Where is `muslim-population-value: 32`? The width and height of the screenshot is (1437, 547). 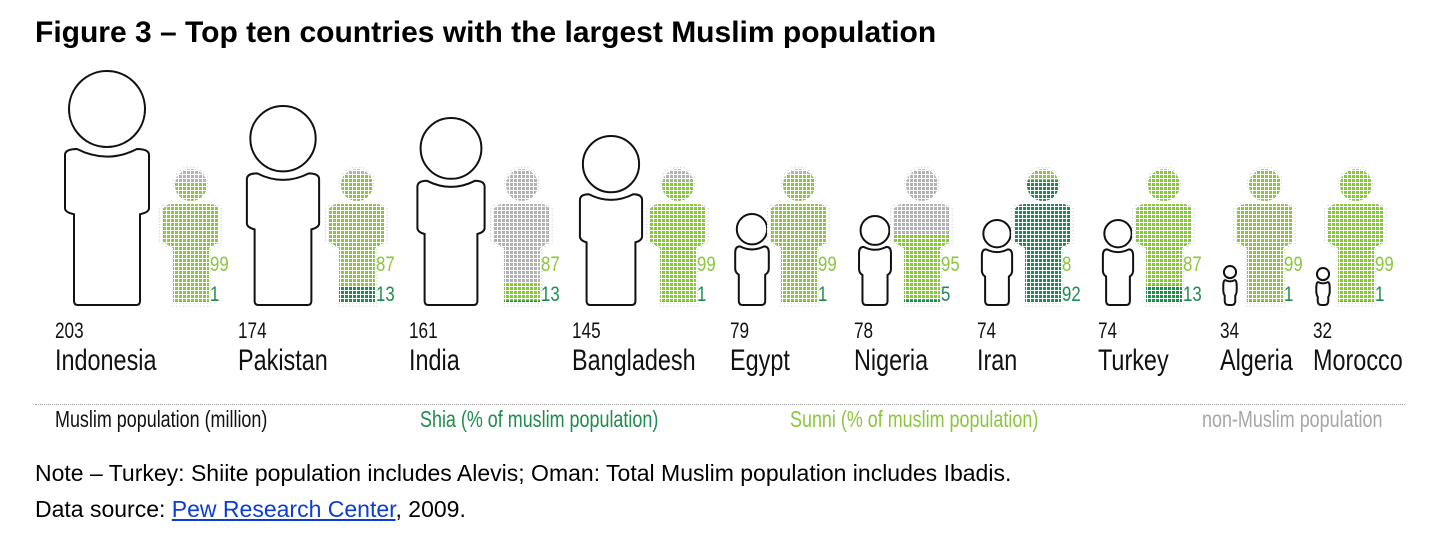
muslim-population-value: 32 is located at coordinates (1323, 330).